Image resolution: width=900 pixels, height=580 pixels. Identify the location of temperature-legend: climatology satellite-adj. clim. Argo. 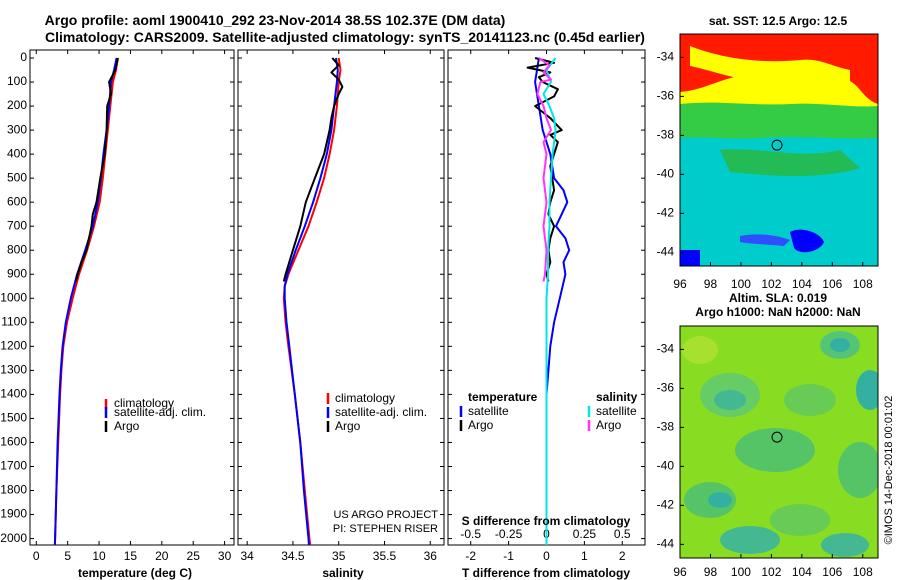
(155, 414).